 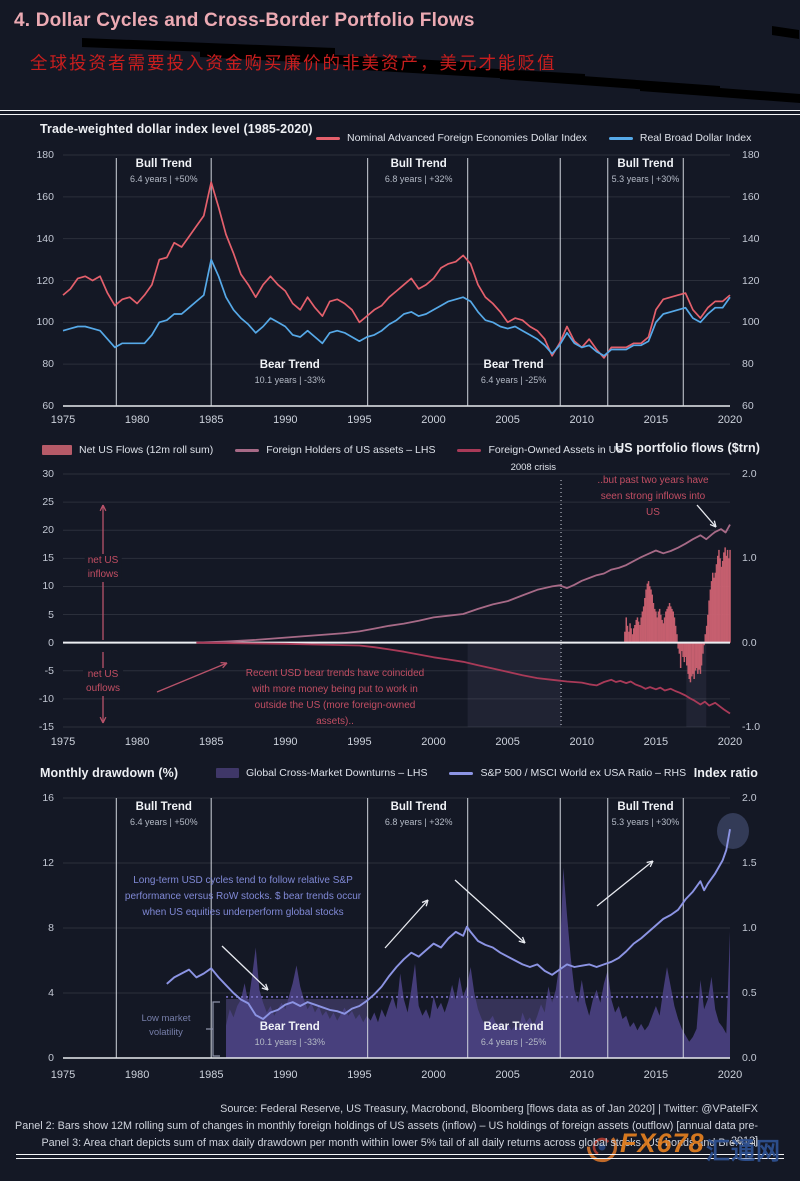 I want to click on p2-xtick-1975: 1975, so click(x=63, y=742).